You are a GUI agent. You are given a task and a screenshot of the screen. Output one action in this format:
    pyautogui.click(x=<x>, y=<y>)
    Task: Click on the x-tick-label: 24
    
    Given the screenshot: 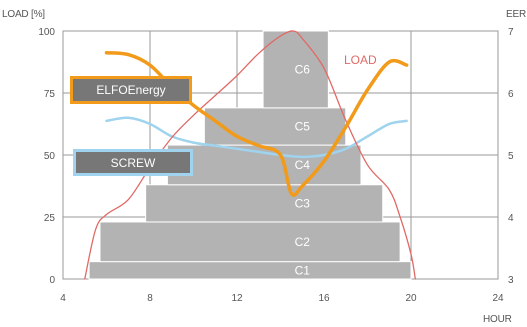 What is the action you would take?
    pyautogui.click(x=498, y=298)
    